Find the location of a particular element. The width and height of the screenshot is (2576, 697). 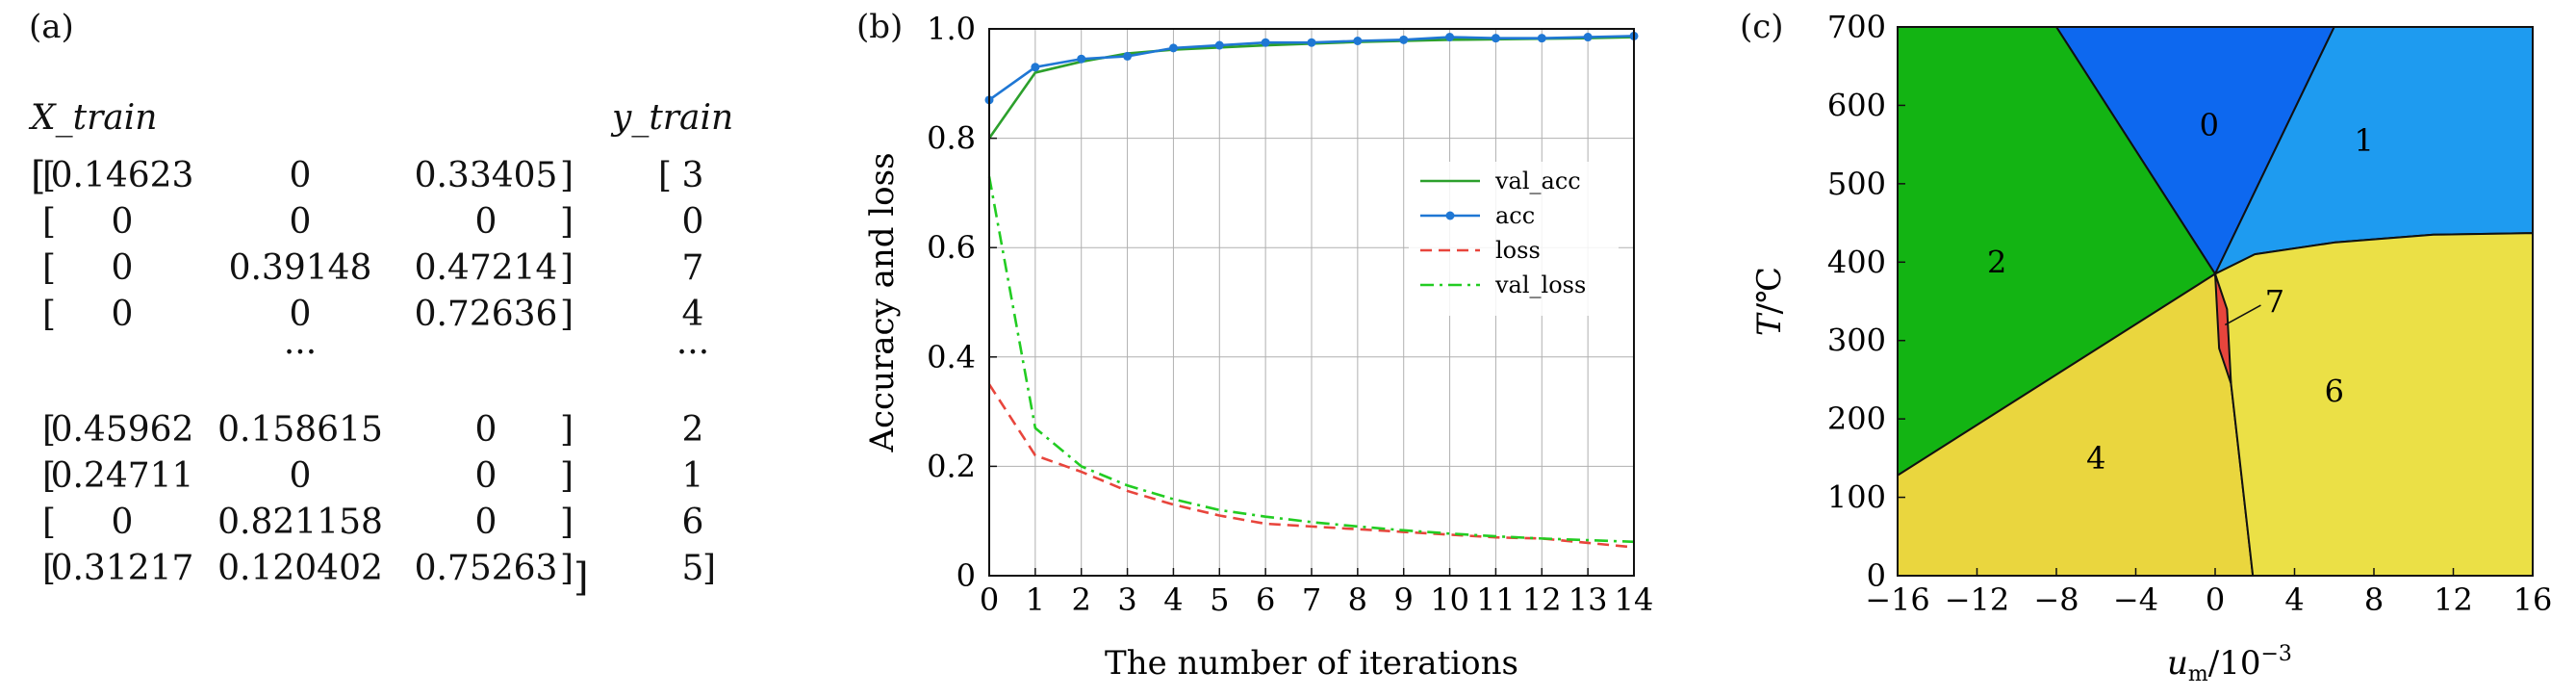

x-tick-label: 9 is located at coordinates (1404, 599).